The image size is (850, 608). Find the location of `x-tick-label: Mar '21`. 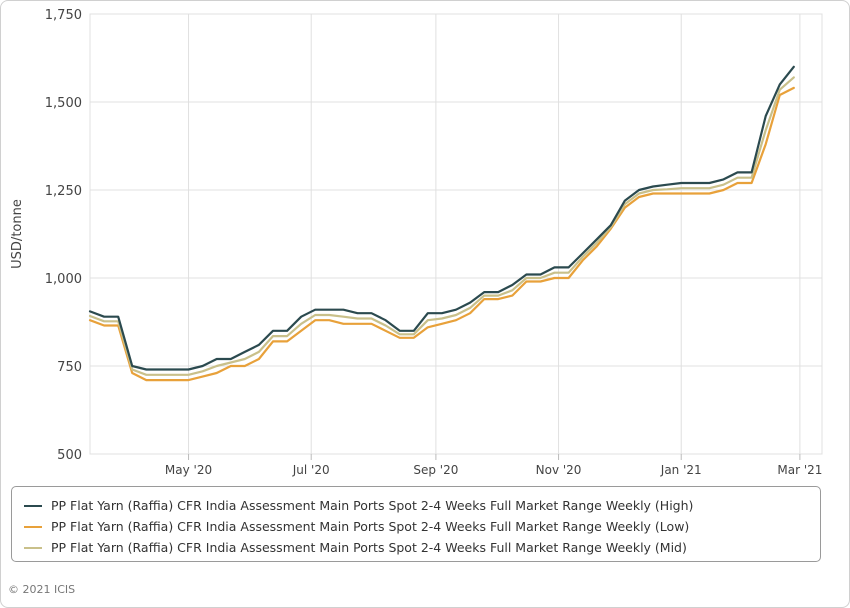

x-tick-label: Mar '21 is located at coordinates (799, 470).